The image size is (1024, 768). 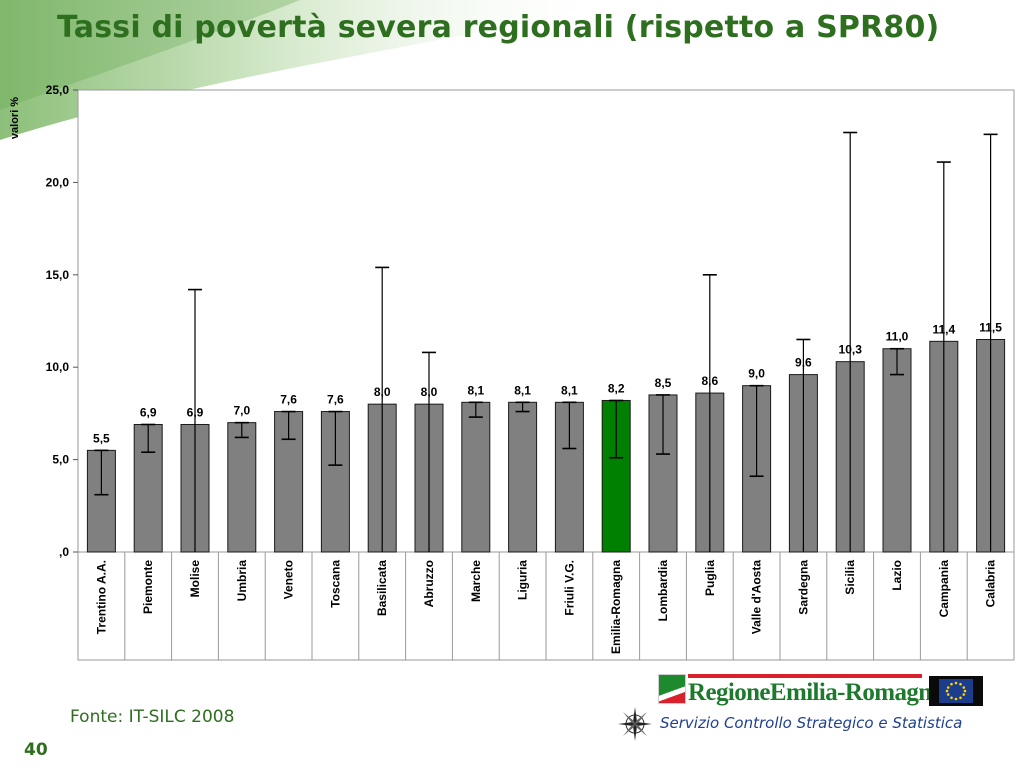 I want to click on page-number: 40, so click(x=36, y=750).